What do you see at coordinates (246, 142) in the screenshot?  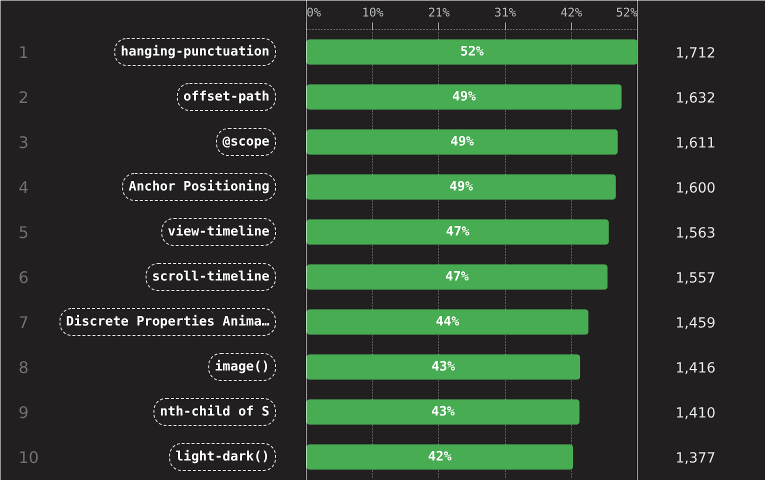 I see `y-tick-label: @scope` at bounding box center [246, 142].